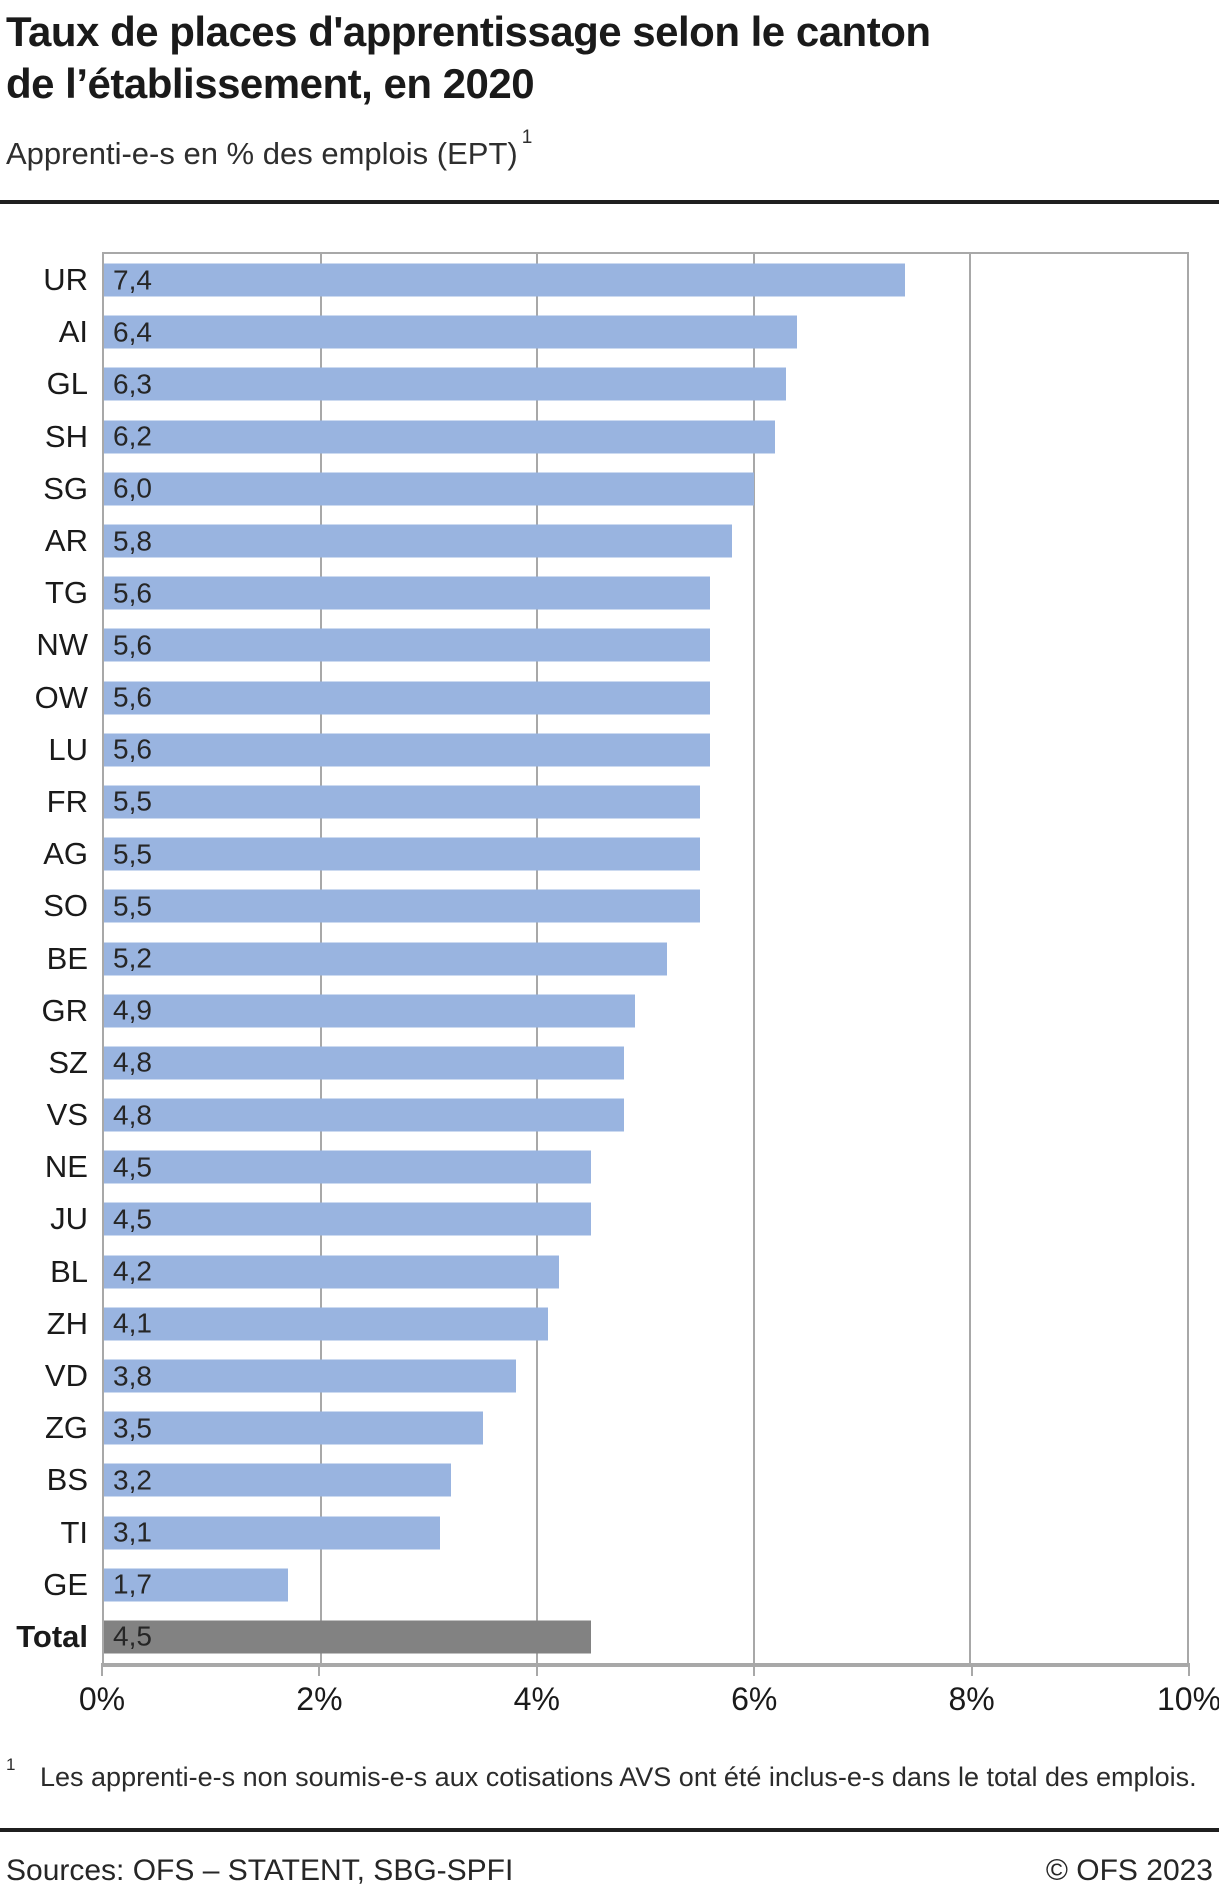 Image resolution: width=1219 pixels, height=1889 pixels. Describe the element at coordinates (68, 749) in the screenshot. I see `category-label: LU` at that location.